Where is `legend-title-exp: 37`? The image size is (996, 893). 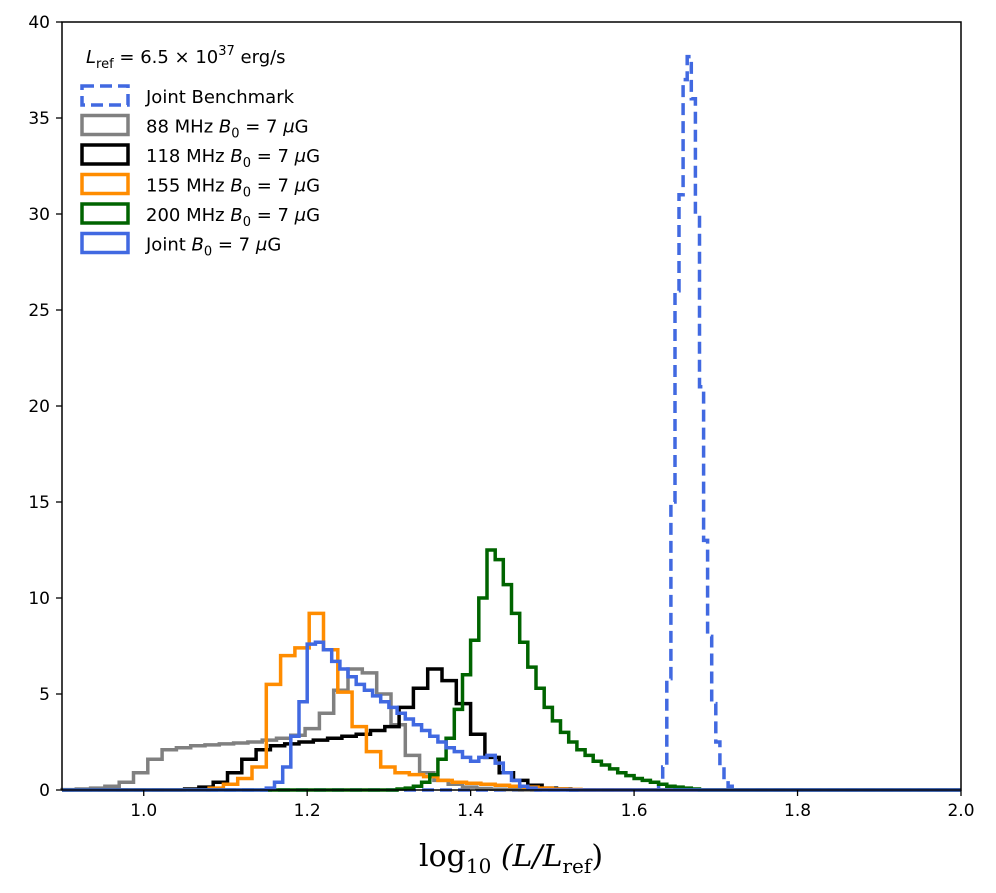 legend-title-exp: 37 is located at coordinates (226, 51).